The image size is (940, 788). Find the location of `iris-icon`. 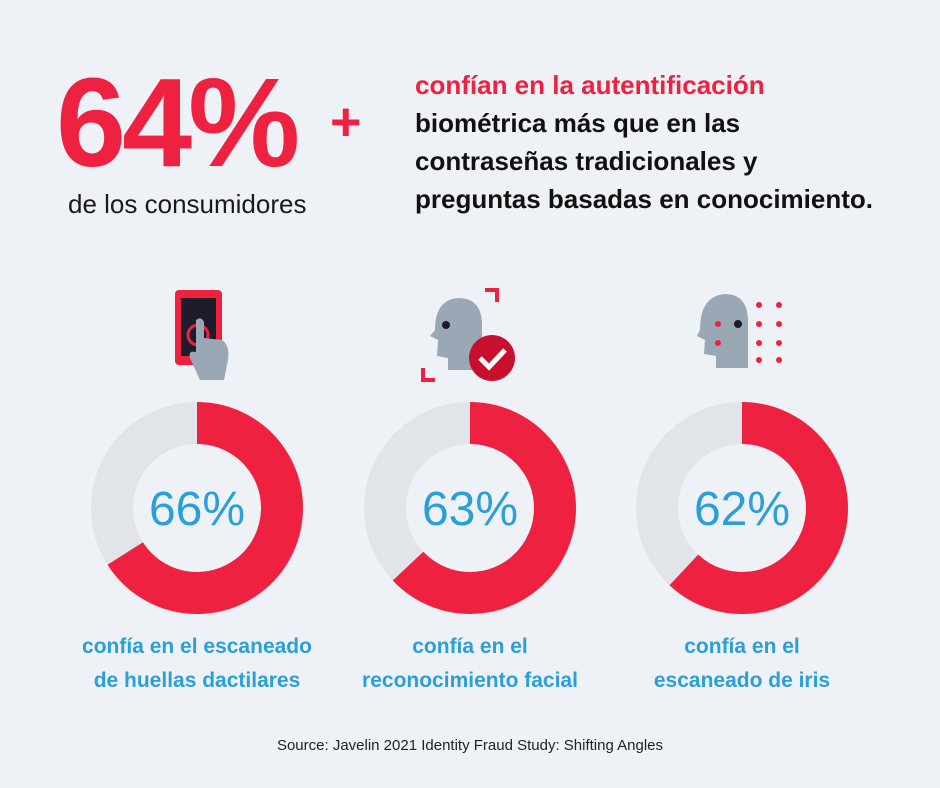

iris-icon is located at coordinates (739, 331).